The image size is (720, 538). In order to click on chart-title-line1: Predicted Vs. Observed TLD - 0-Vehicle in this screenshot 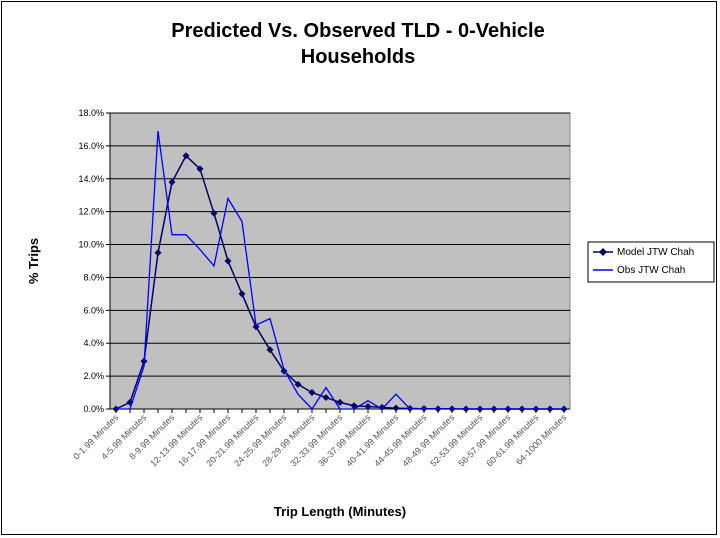, I will do `click(358, 31)`.